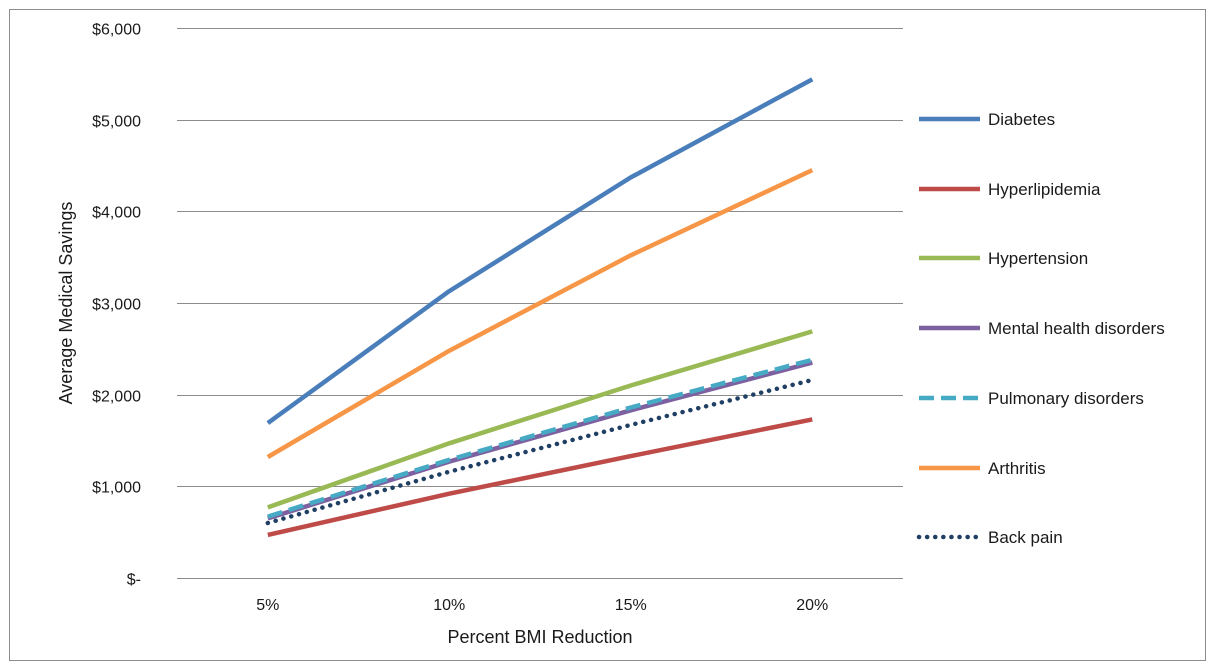 This screenshot has width=1215, height=666. Describe the element at coordinates (631, 605) in the screenshot. I see `x-tick-label: 15%` at that location.